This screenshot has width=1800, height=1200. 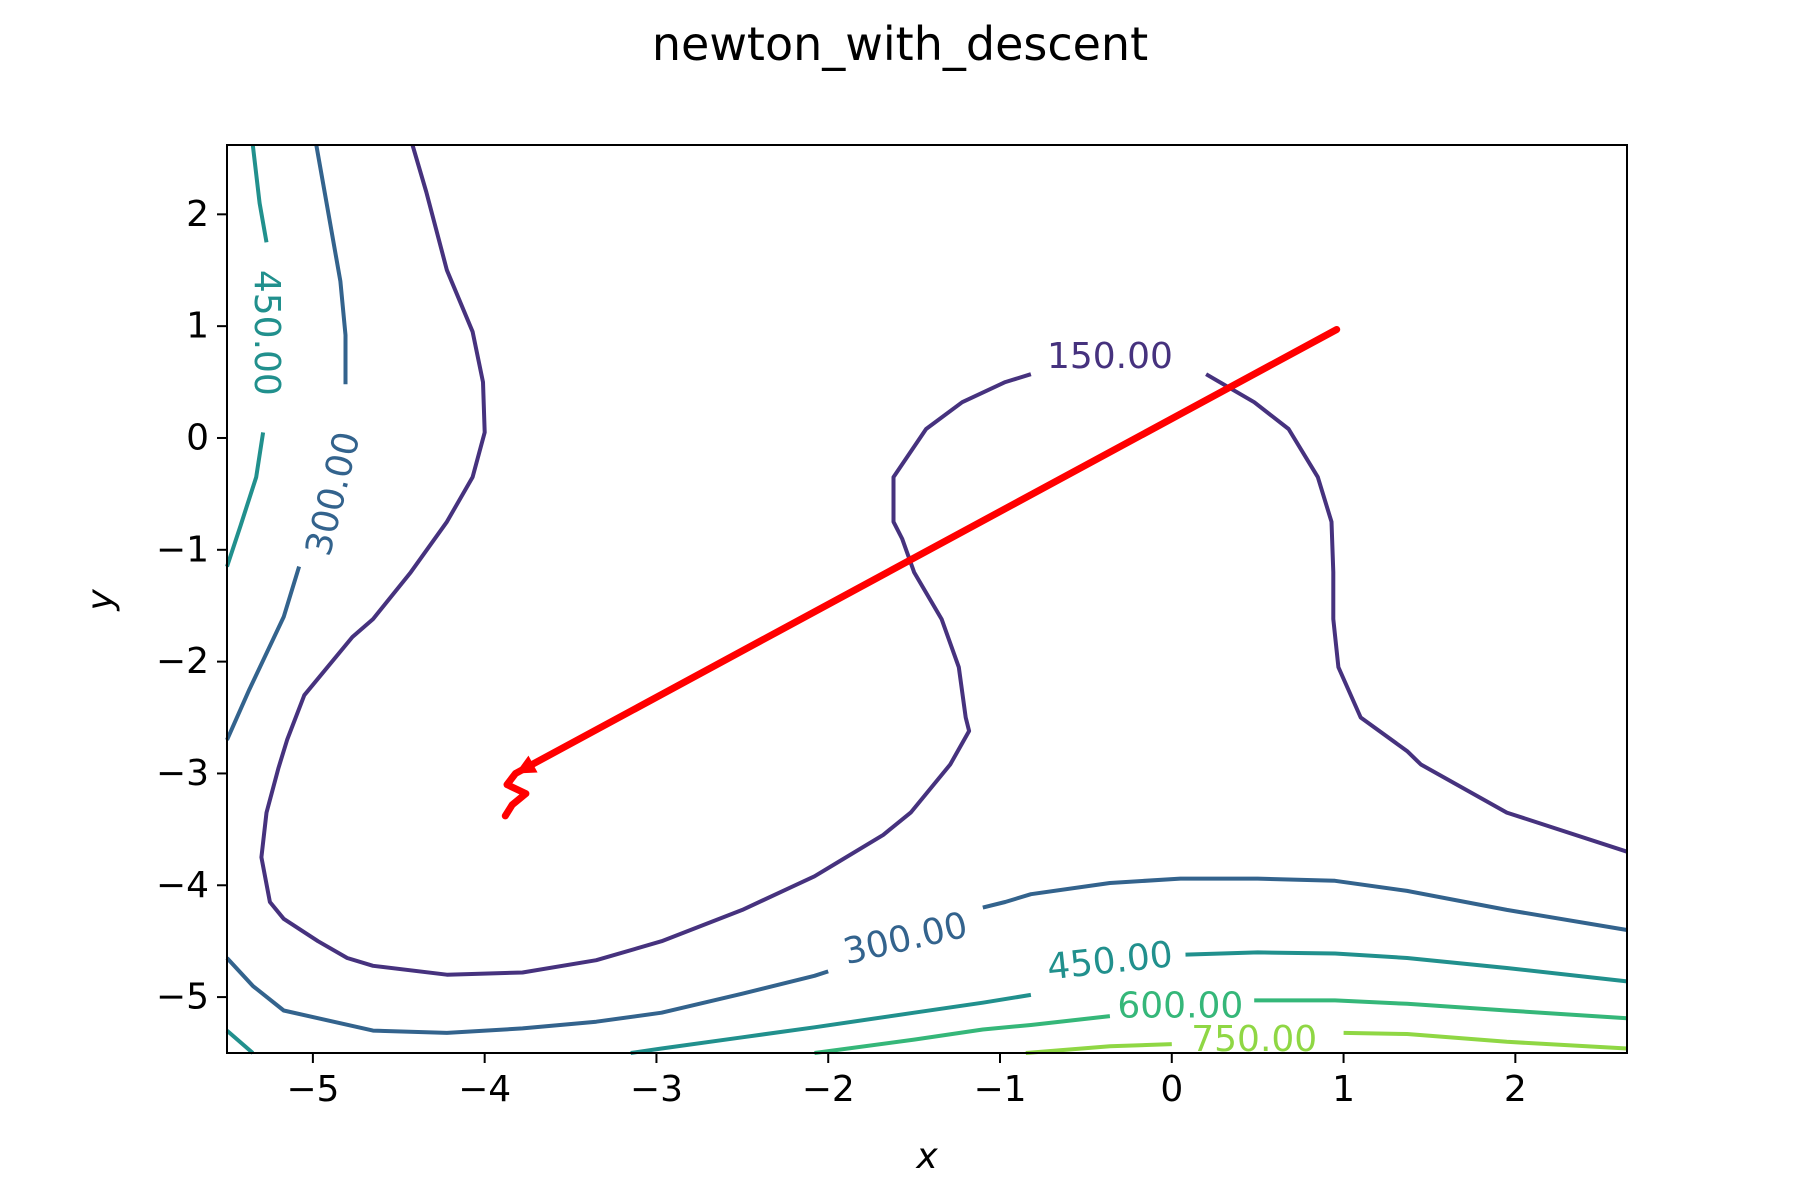 What do you see at coordinates (999, 1089) in the screenshot?
I see `x-tick-label-4: −1` at bounding box center [999, 1089].